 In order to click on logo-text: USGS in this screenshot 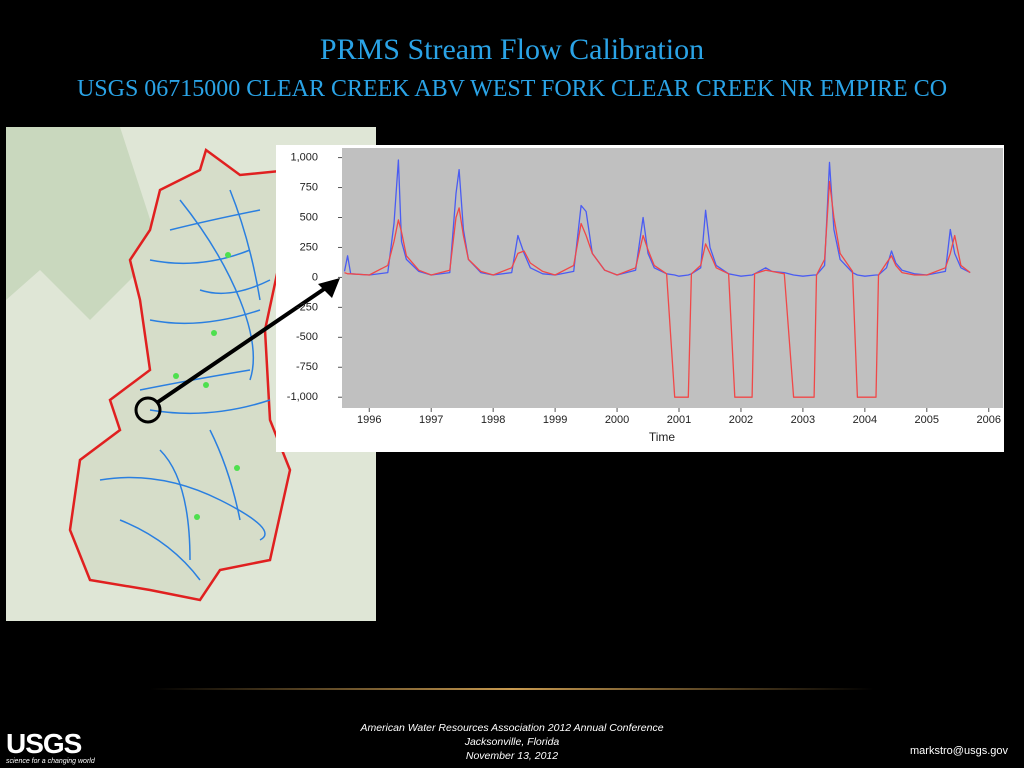, I will do `click(44, 743)`.